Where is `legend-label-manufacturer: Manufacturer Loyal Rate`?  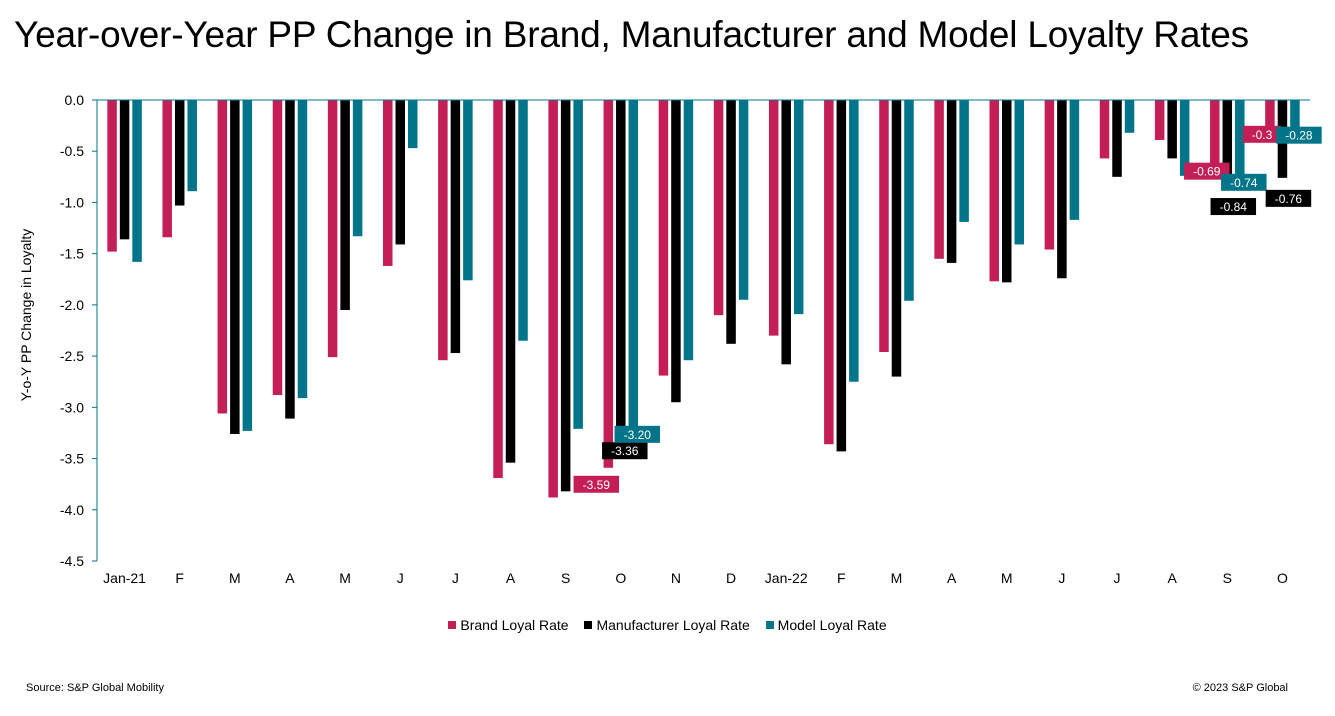
legend-label-manufacturer: Manufacturer Loyal Rate is located at coordinates (673, 625).